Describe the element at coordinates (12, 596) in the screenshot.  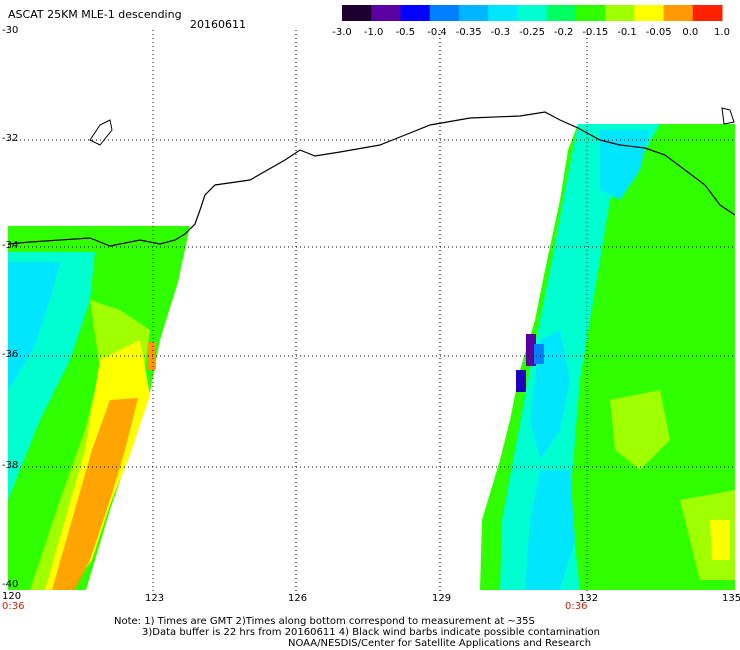
I see `lon-label: 120` at that location.